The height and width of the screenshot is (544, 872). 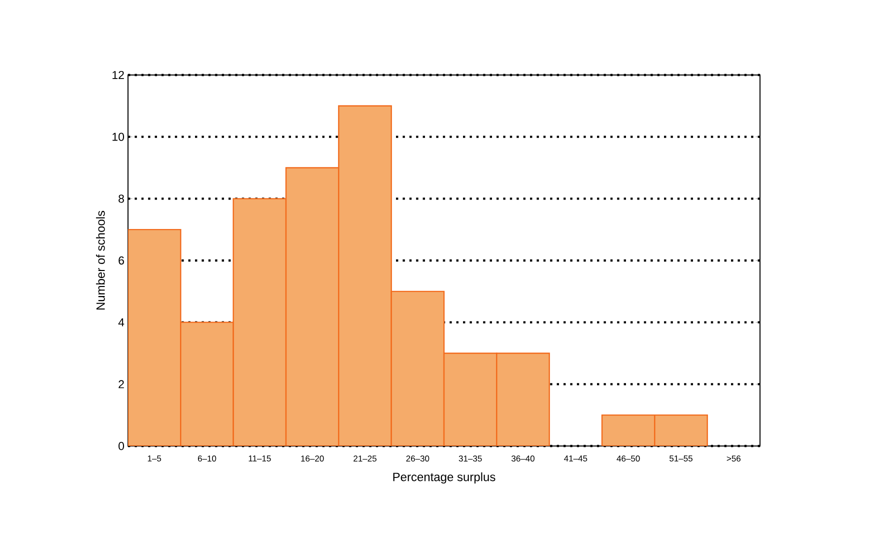 What do you see at coordinates (259, 459) in the screenshot?
I see `x-tick-label: 11–15` at bounding box center [259, 459].